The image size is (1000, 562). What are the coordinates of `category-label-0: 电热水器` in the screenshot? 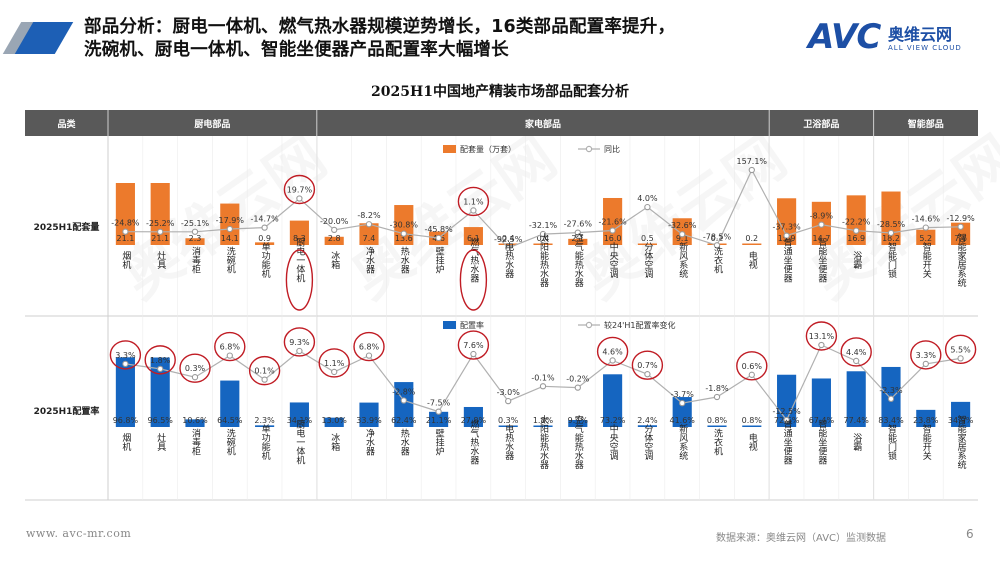 It's located at (508, 259).